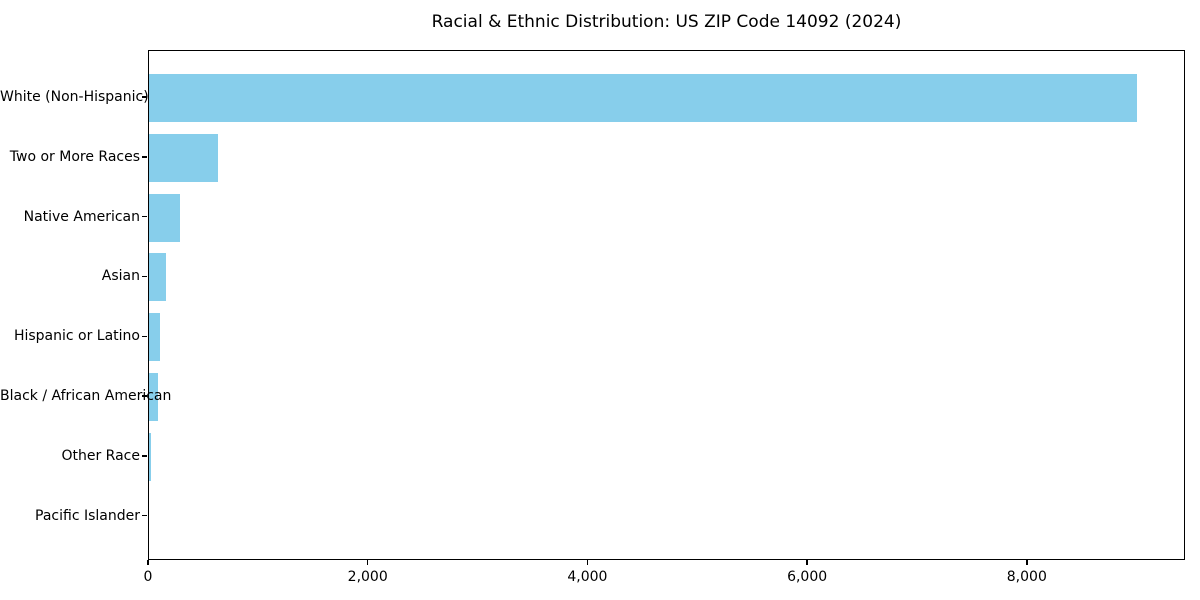 The width and height of the screenshot is (1200, 600). What do you see at coordinates (74, 156) in the screenshot?
I see `y-tick-label: Two or More Races` at bounding box center [74, 156].